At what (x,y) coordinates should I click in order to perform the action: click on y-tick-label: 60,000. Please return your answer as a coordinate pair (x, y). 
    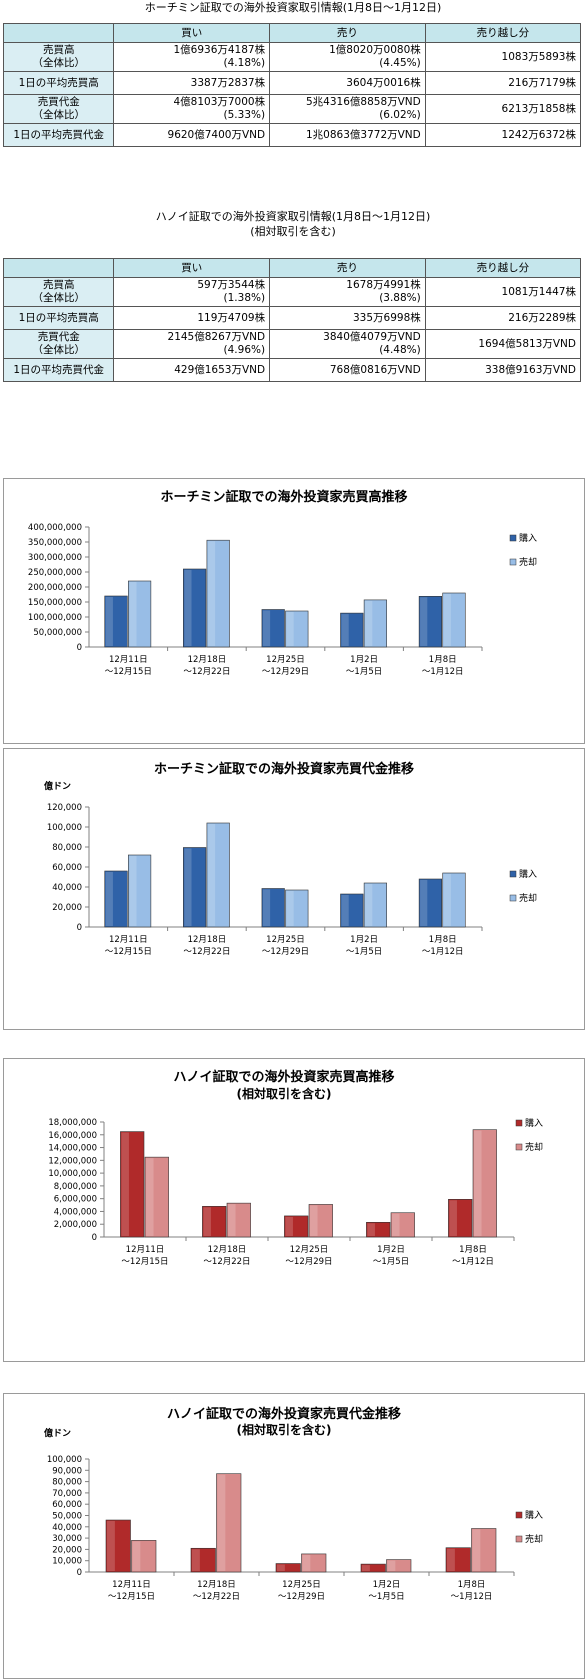
    Looking at the image, I should click on (67, 1505).